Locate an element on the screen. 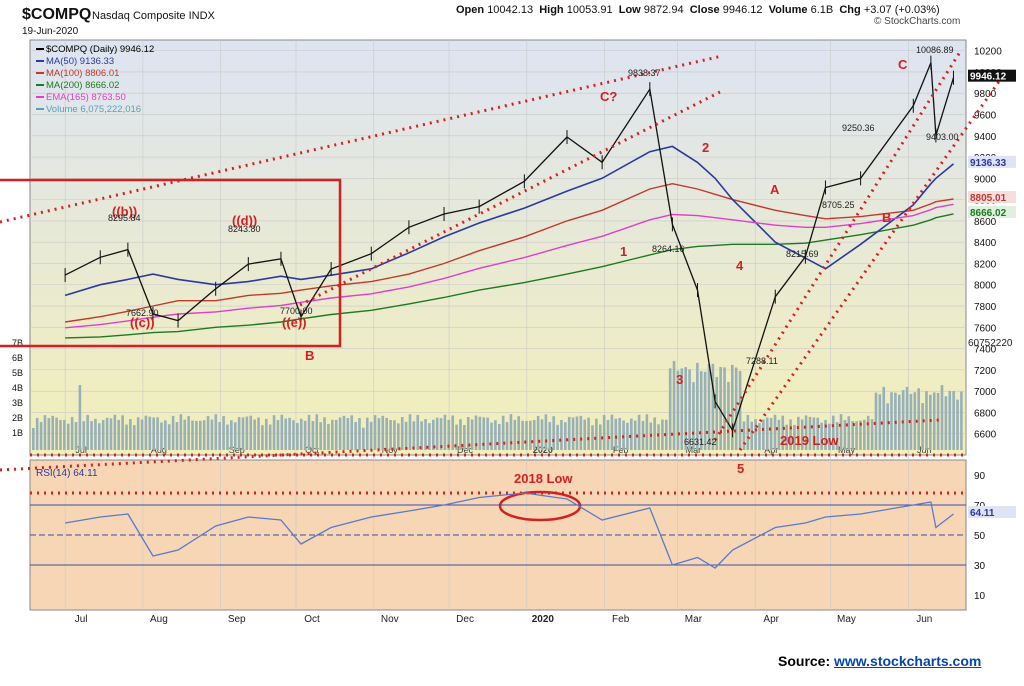  month-label-top: May is located at coordinates (847, 450).